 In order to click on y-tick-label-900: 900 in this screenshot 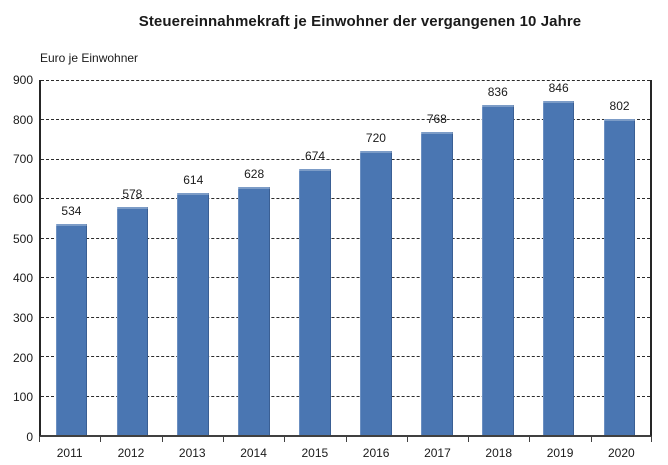, I will do `click(22, 80)`.